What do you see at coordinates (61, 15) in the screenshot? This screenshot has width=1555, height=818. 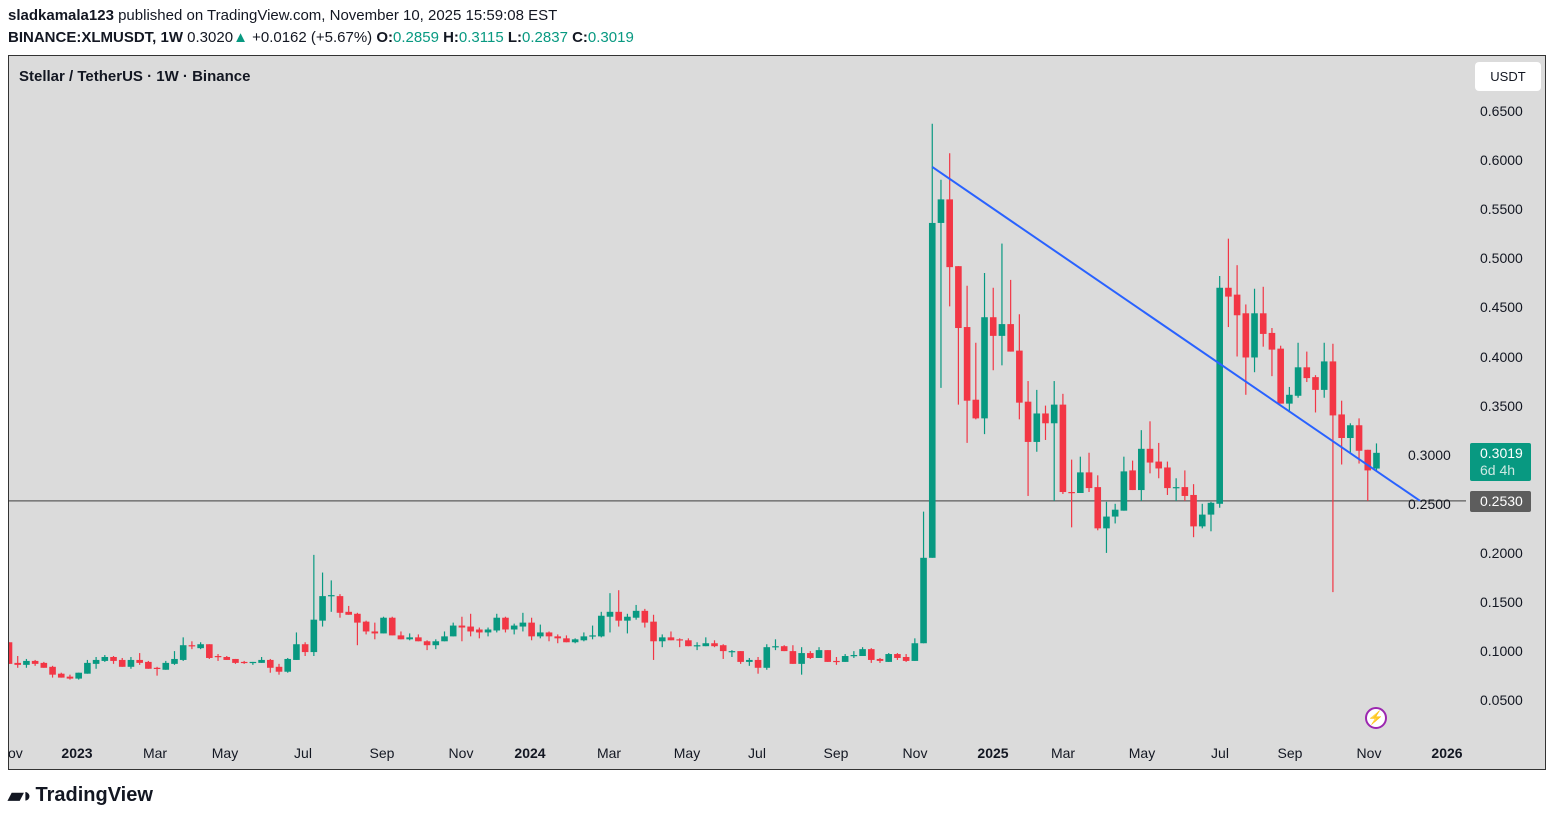 I see `author-name: sladkamala123` at bounding box center [61, 15].